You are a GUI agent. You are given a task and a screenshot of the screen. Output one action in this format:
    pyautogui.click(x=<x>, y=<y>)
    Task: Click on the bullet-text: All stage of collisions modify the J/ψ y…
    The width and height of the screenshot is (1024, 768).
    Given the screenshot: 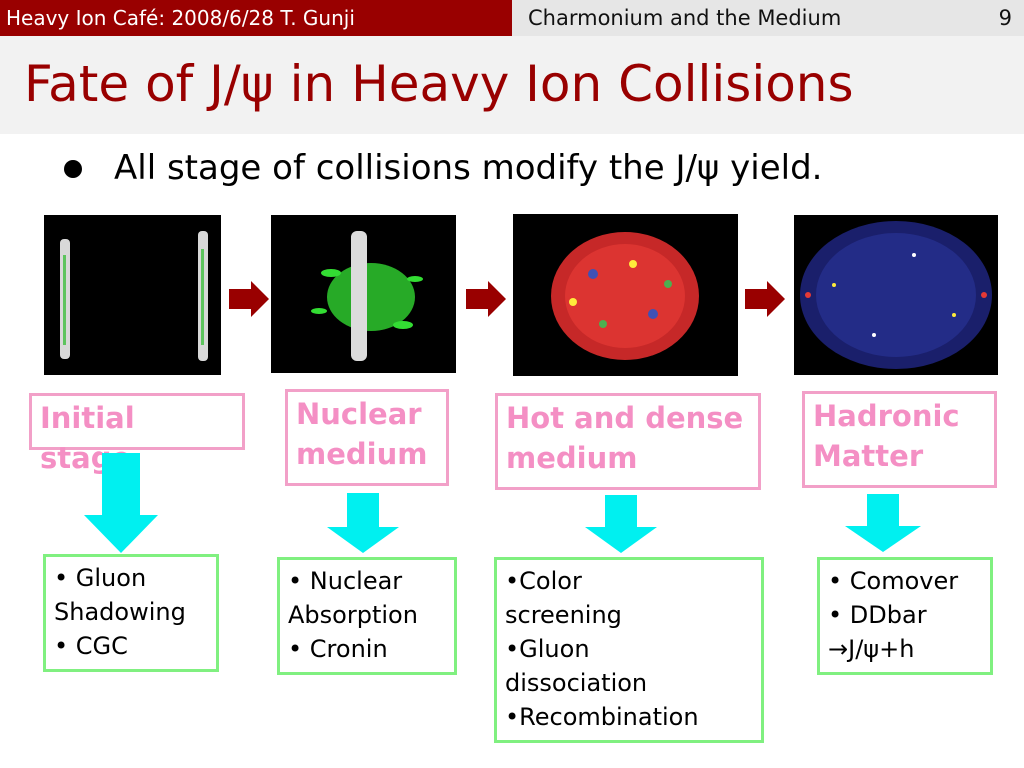 What is the action you would take?
    pyautogui.click(x=468, y=168)
    